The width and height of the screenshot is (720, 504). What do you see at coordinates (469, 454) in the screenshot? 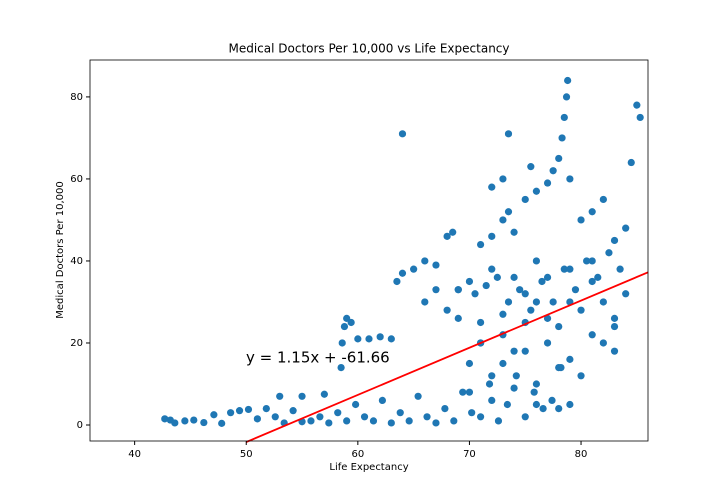
I see `x-tick-label: 70` at bounding box center [469, 454].